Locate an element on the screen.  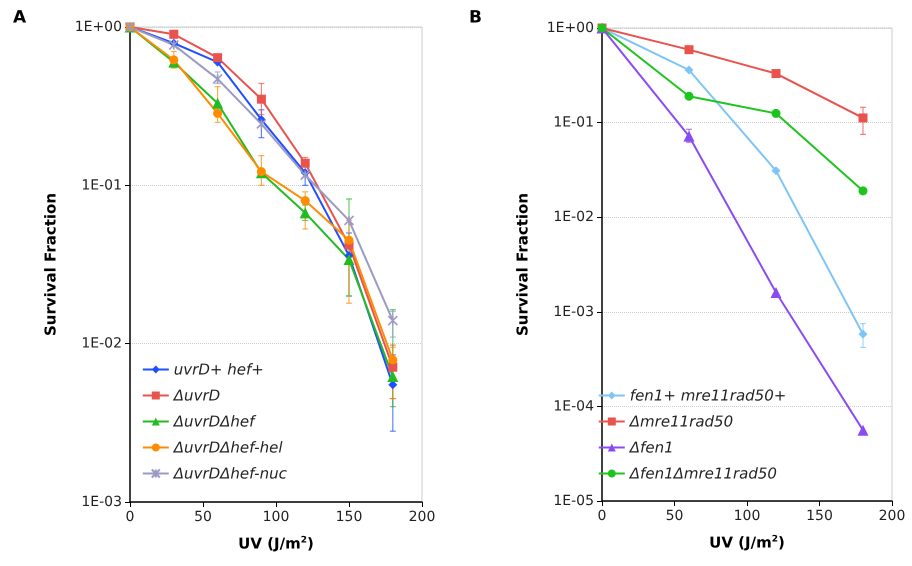
legend-label: Δfen1 is located at coordinates (651, 447).